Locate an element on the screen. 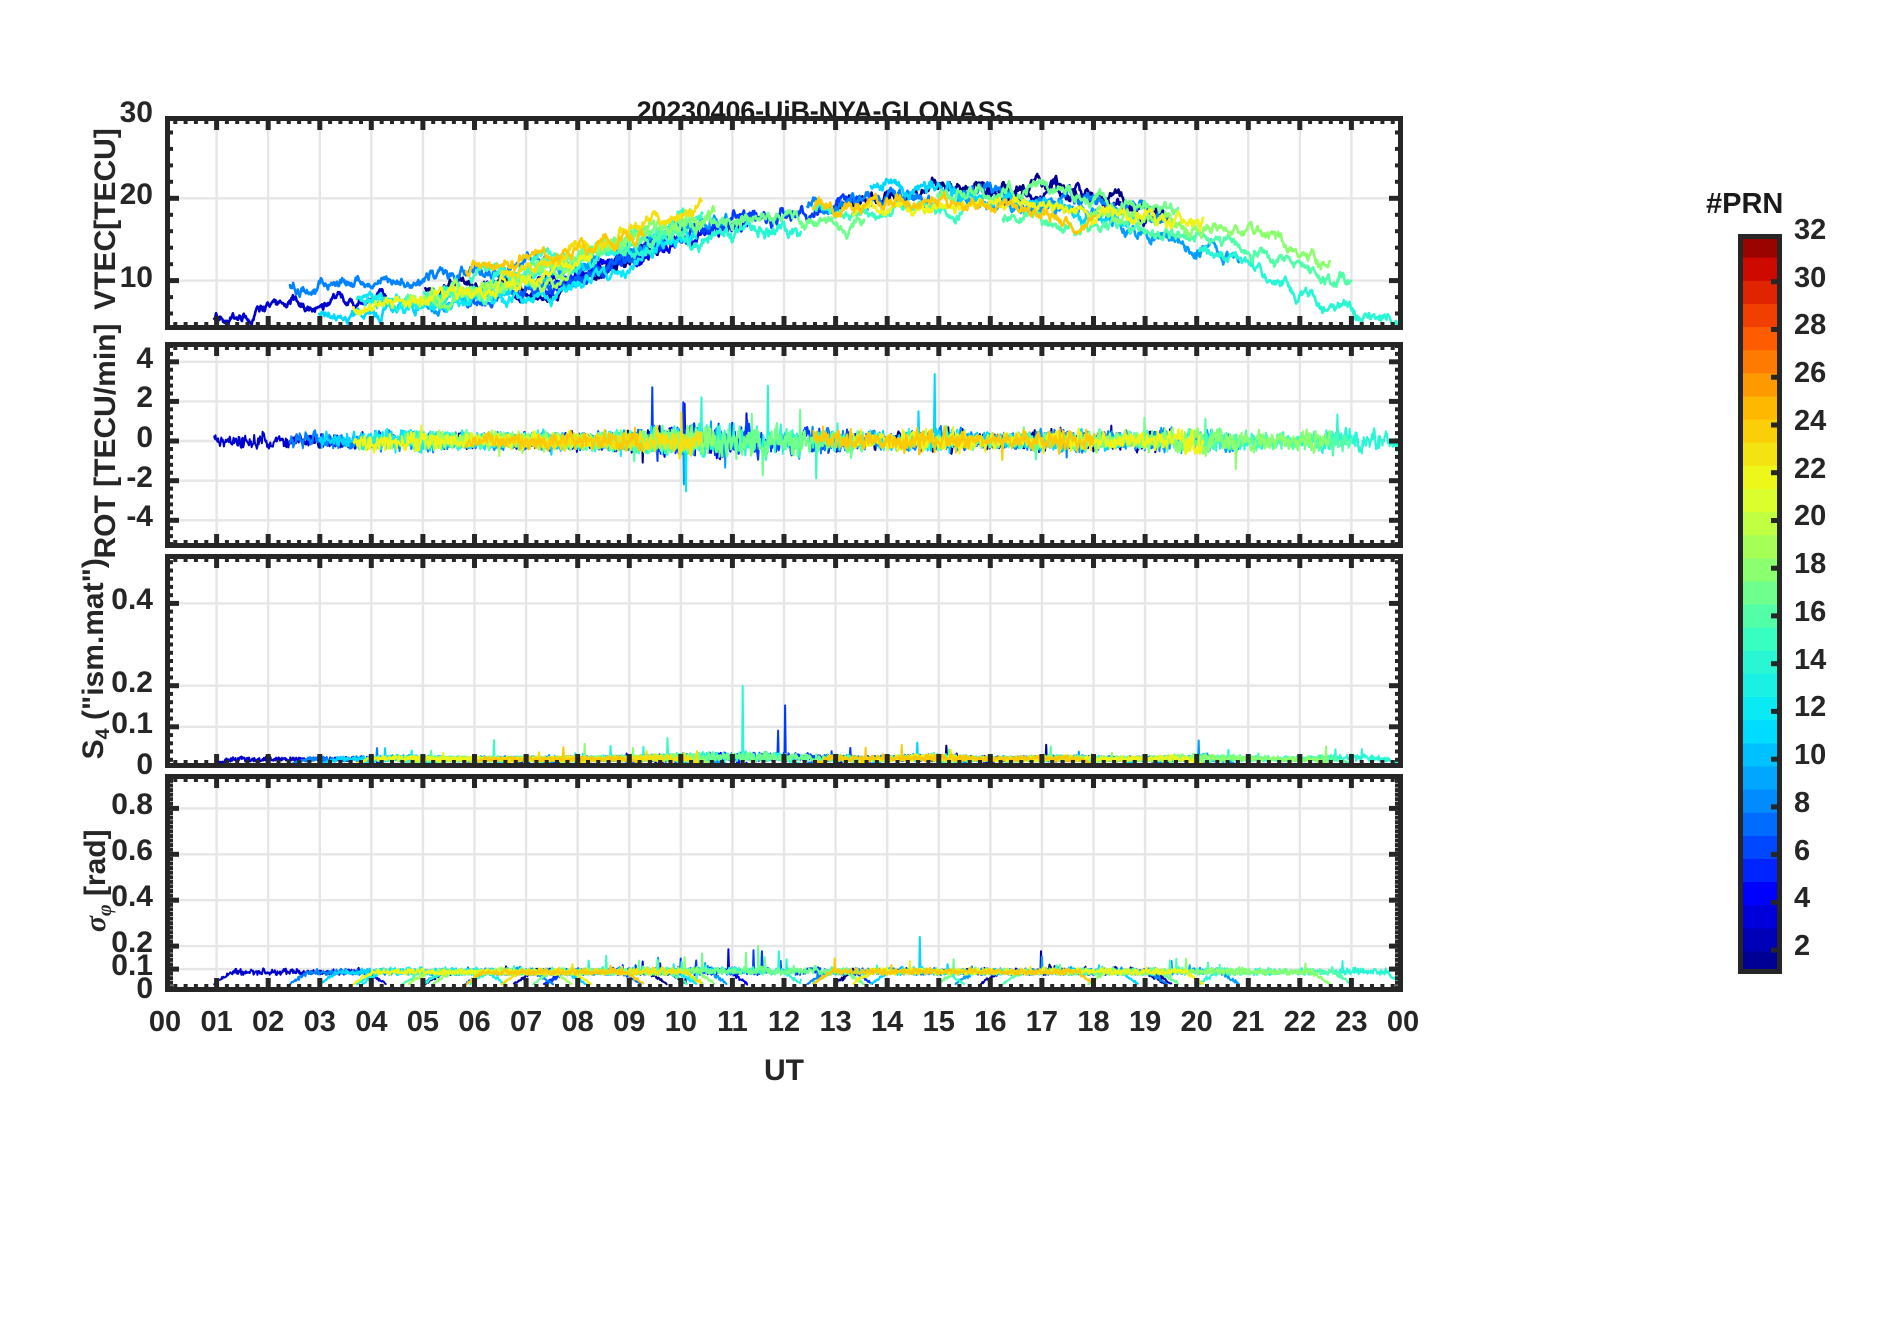 The height and width of the screenshot is (1330, 1902). panel-sigma-phi is located at coordinates (784, 883).